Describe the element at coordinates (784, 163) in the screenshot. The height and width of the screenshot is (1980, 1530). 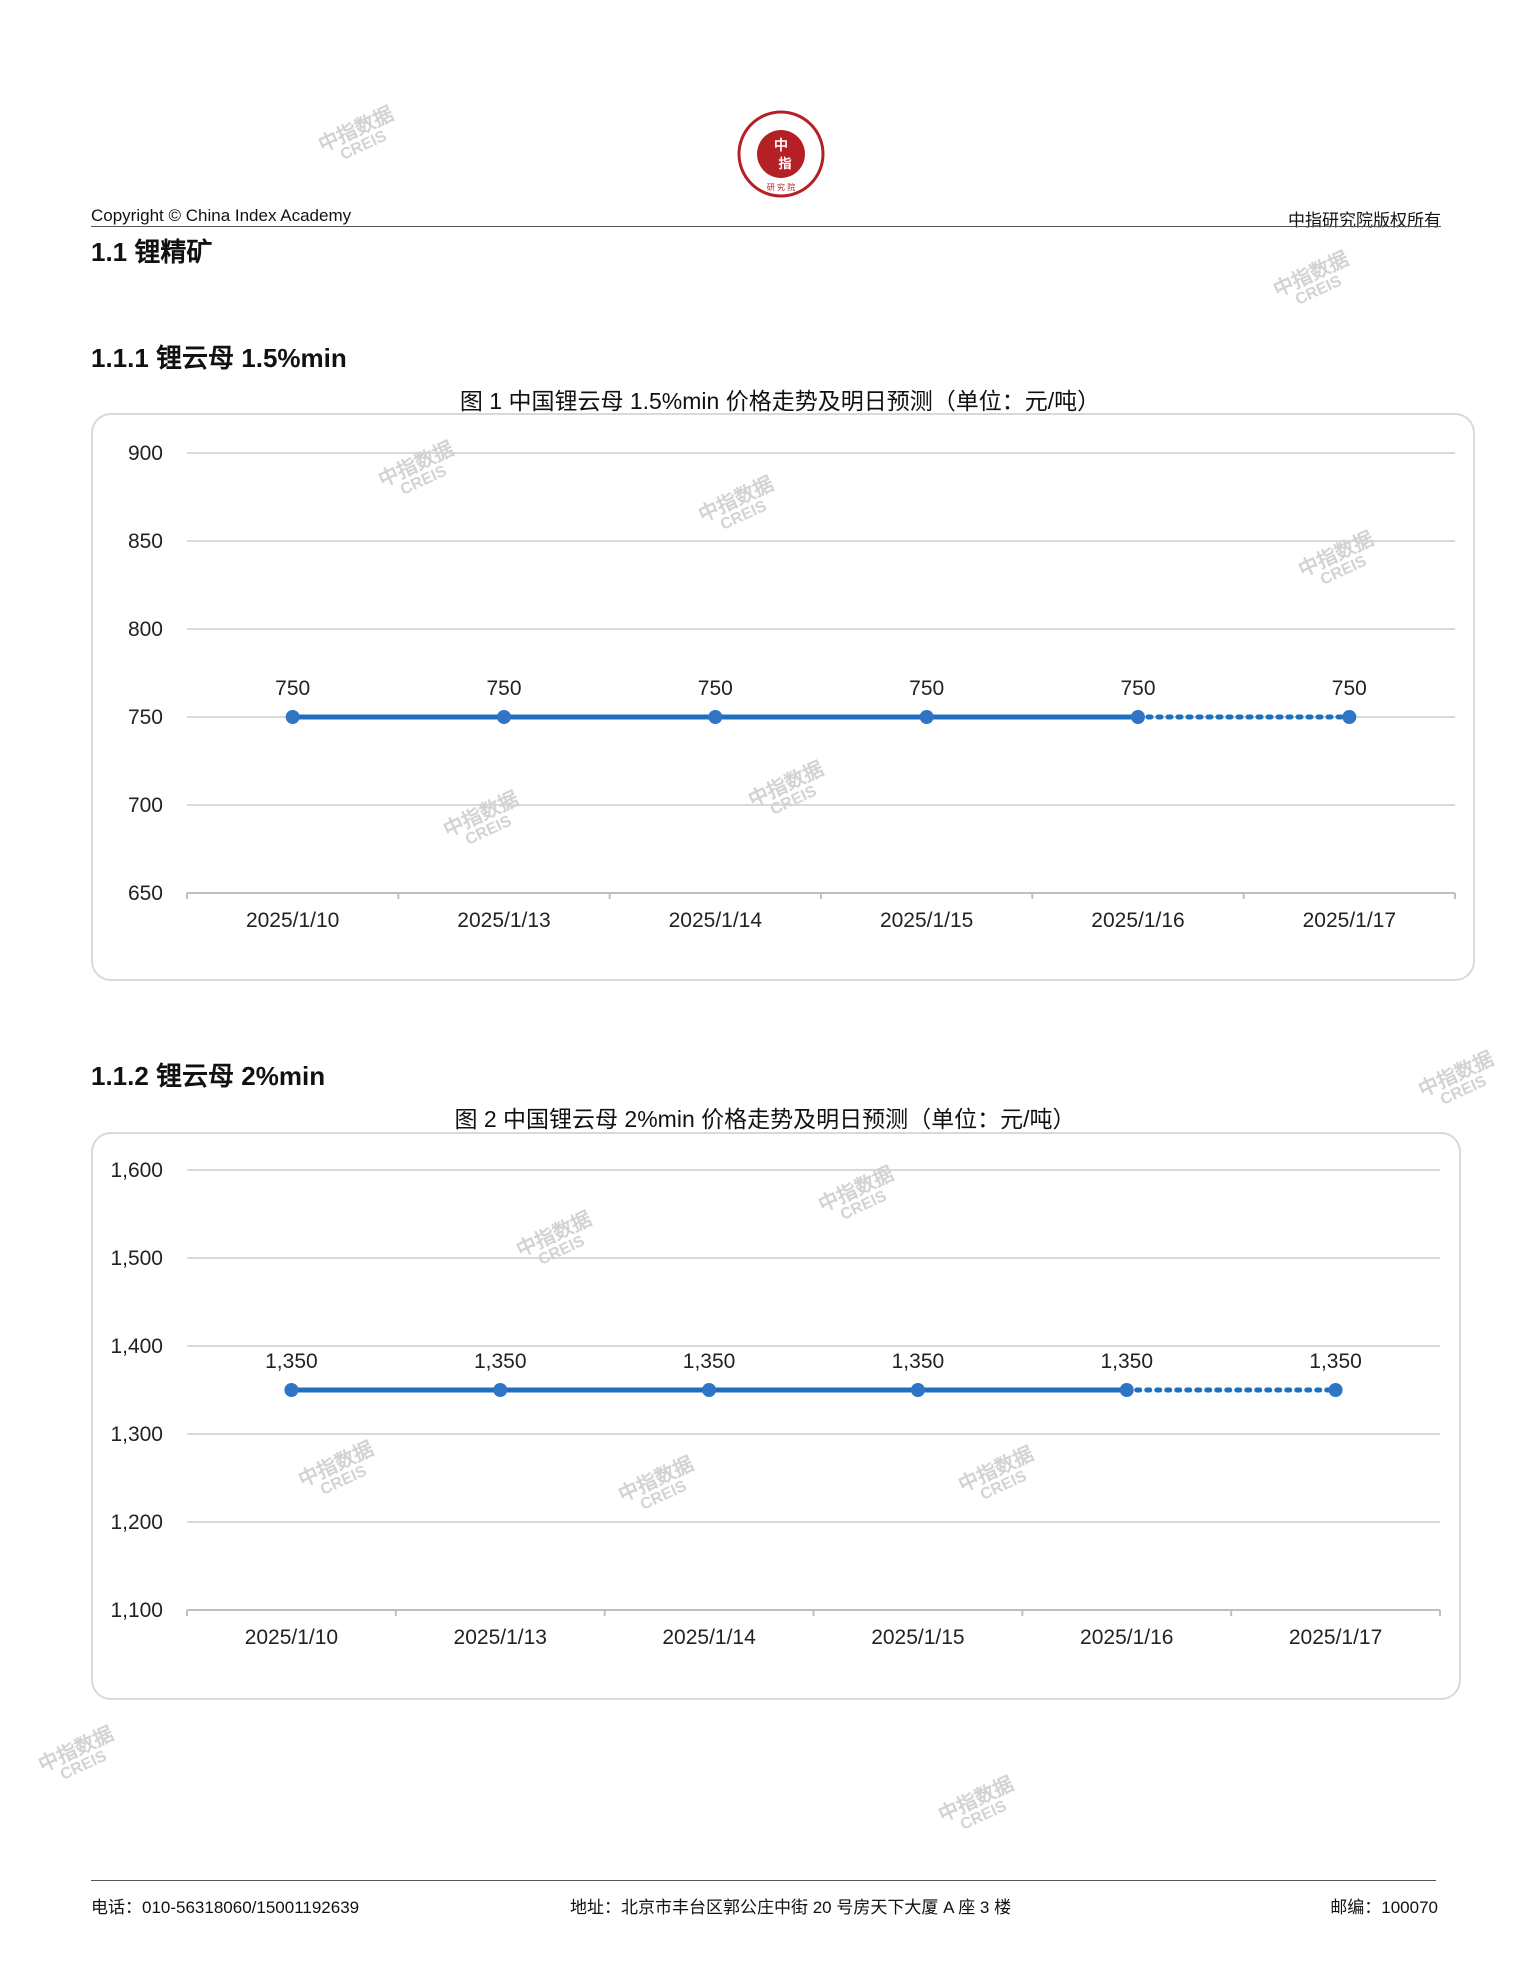
I see `svg-text: 指` at that location.